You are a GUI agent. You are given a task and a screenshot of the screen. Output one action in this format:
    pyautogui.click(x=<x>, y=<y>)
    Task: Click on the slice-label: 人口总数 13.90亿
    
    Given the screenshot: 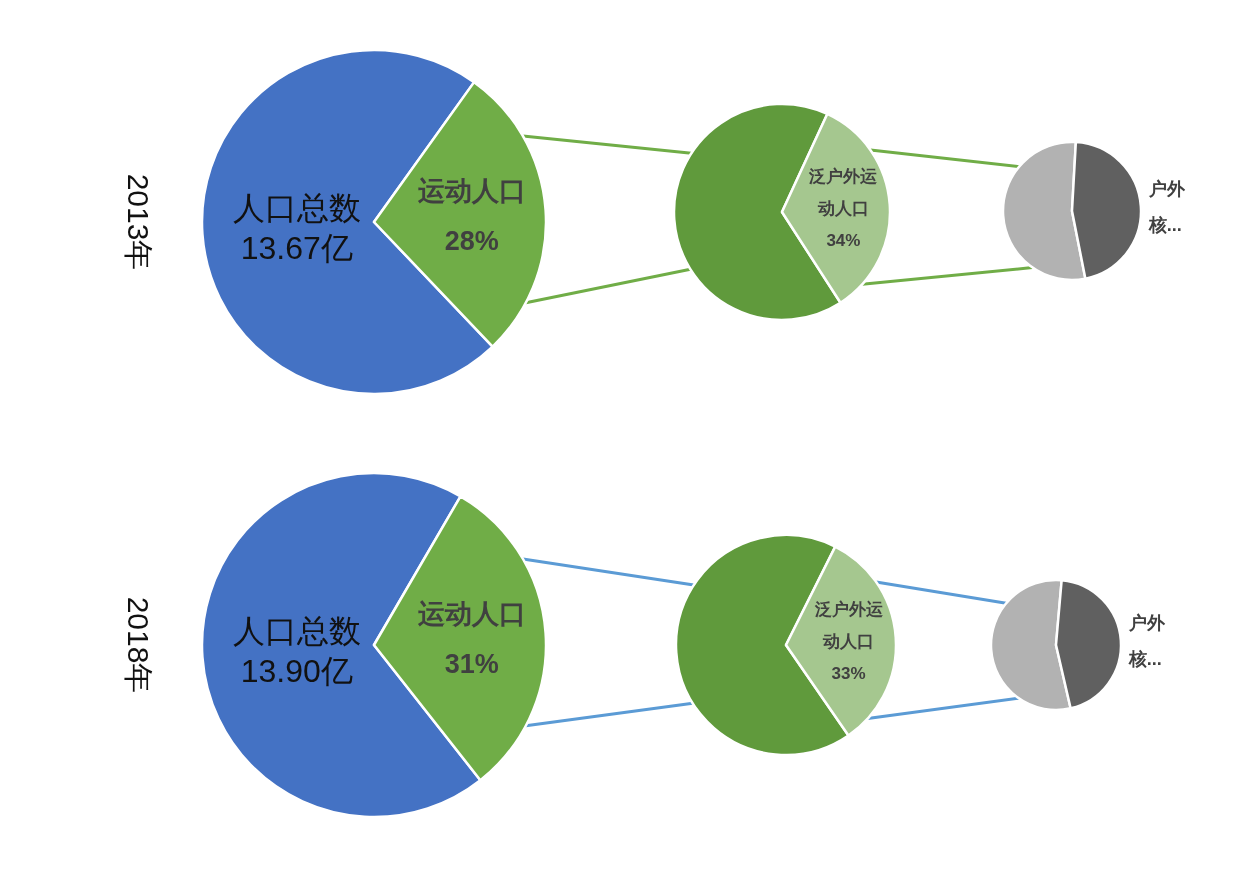 What is the action you would take?
    pyautogui.click(x=296, y=650)
    